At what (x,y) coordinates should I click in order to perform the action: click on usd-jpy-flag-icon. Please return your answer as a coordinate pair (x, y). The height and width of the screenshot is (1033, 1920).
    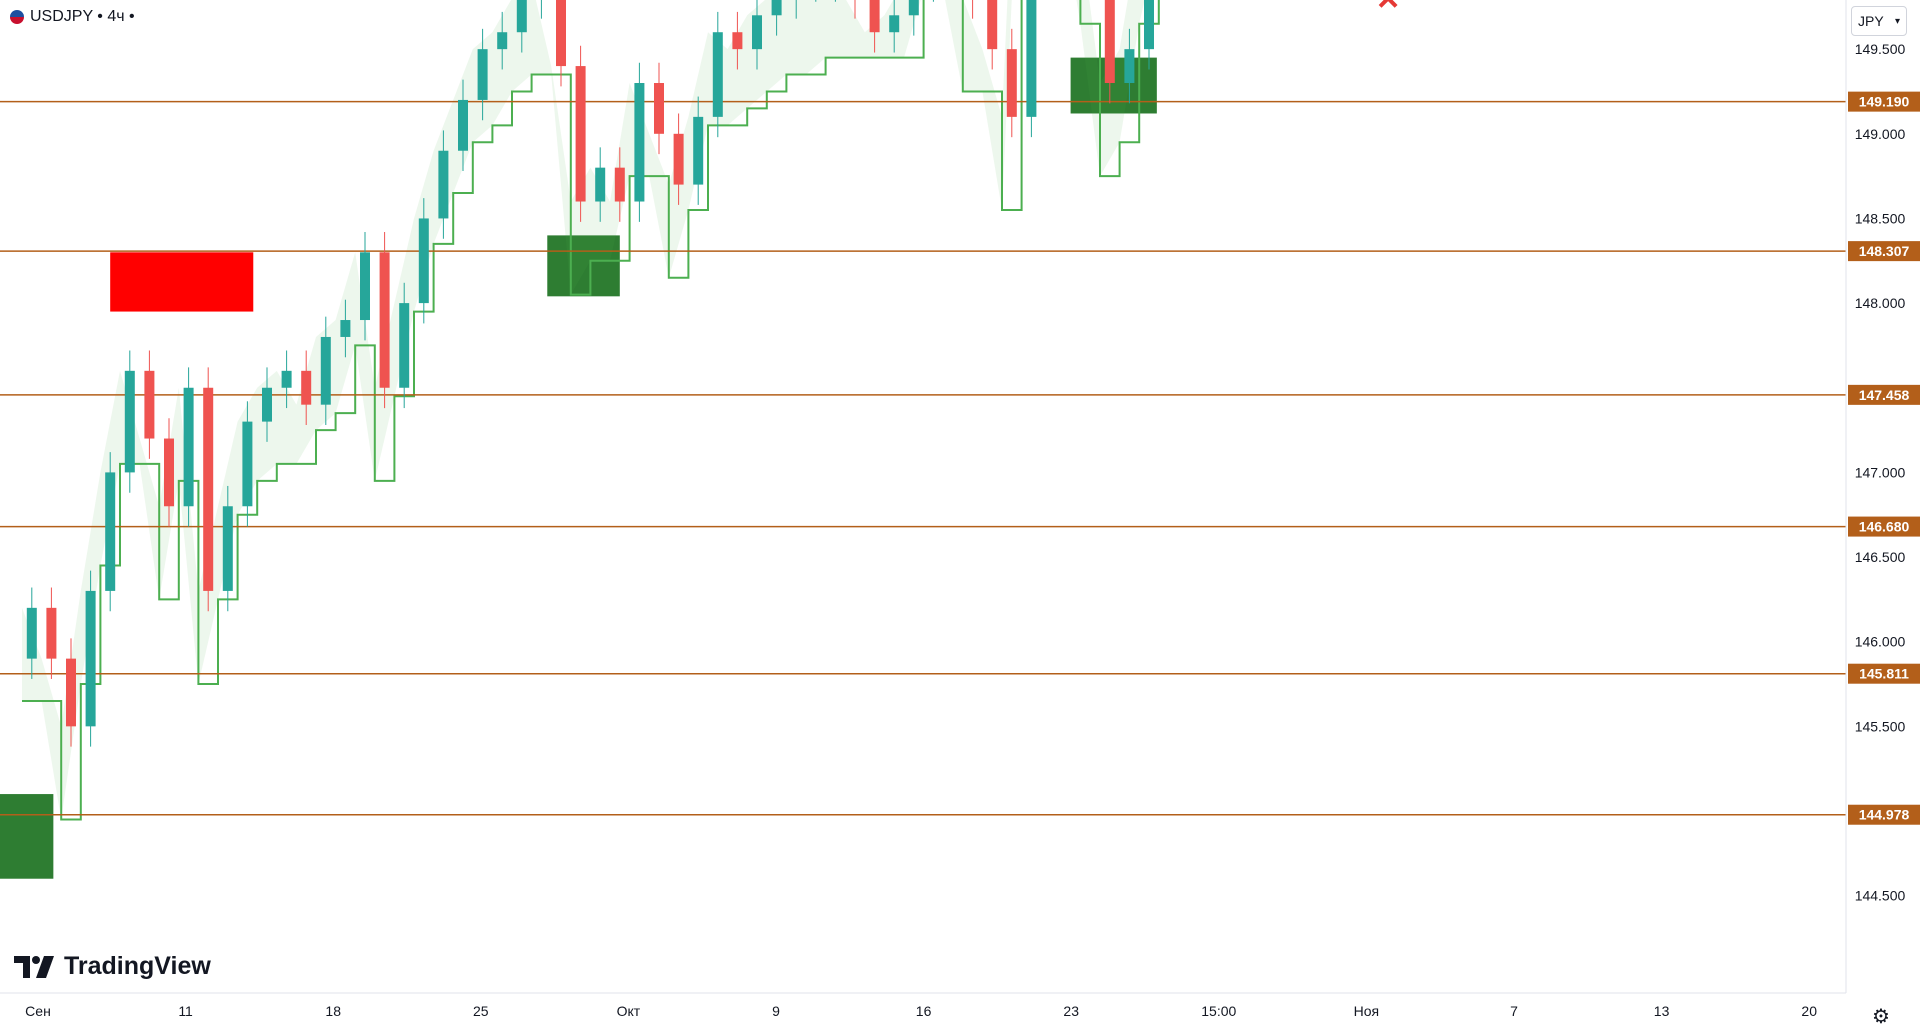
    Looking at the image, I should click on (17, 17).